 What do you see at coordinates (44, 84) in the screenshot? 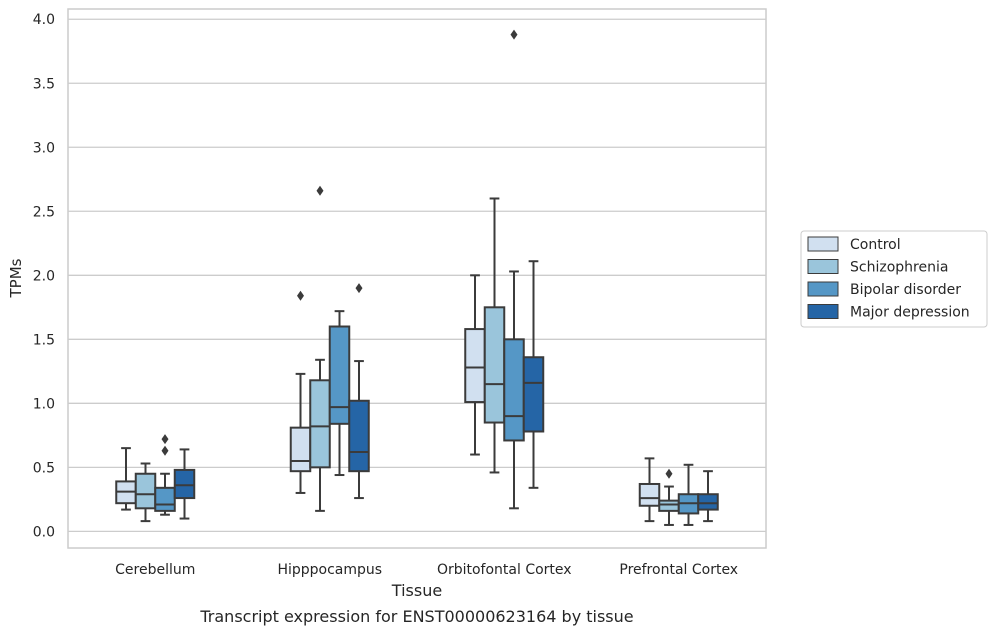
I see `y-tick-label: 3.5` at bounding box center [44, 84].